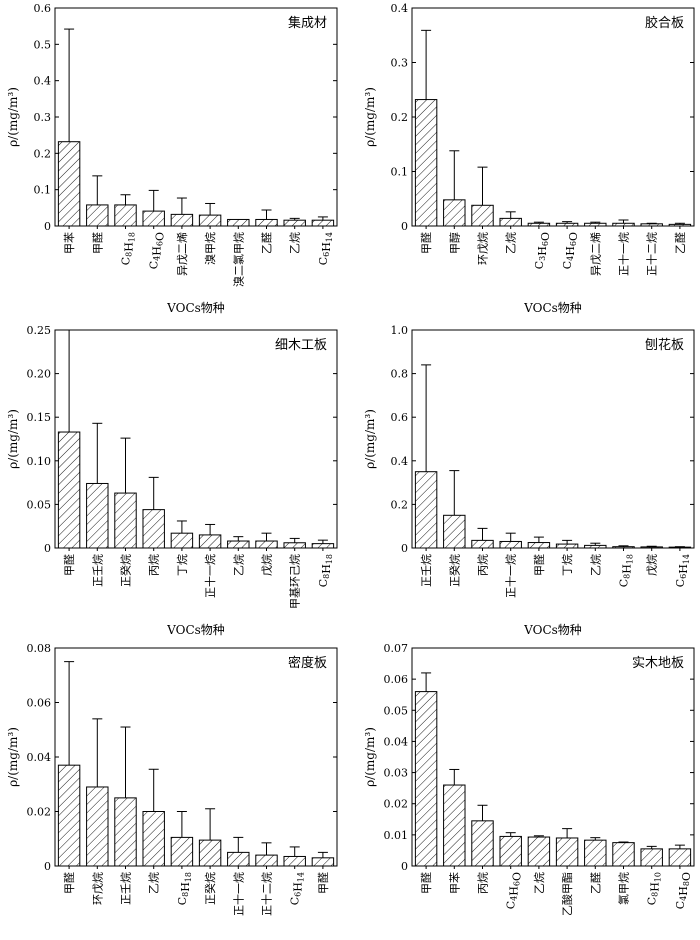  I want to click on y-tick-label: 0.4, so click(43, 81).